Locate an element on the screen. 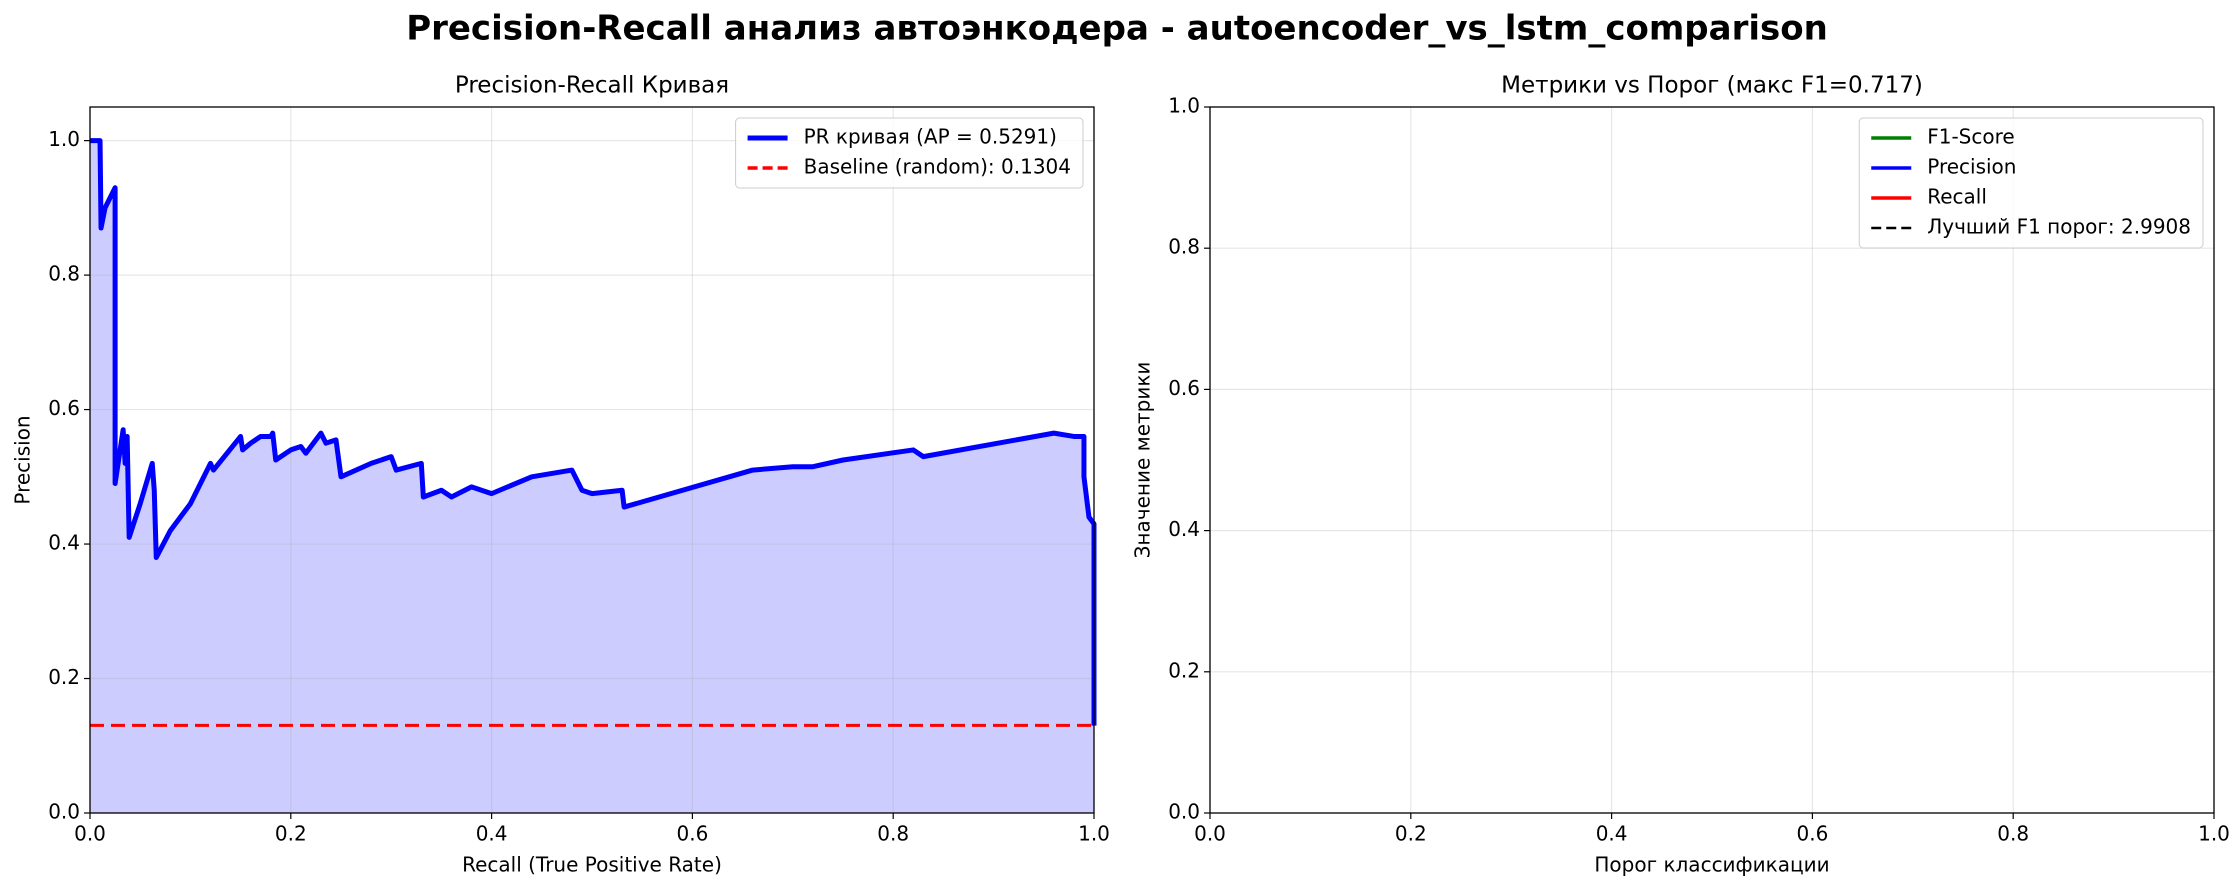 This screenshot has height=887, width=2234. subplot-title: Метрики vs Порог (макс F1=0.717) is located at coordinates (1712, 86).